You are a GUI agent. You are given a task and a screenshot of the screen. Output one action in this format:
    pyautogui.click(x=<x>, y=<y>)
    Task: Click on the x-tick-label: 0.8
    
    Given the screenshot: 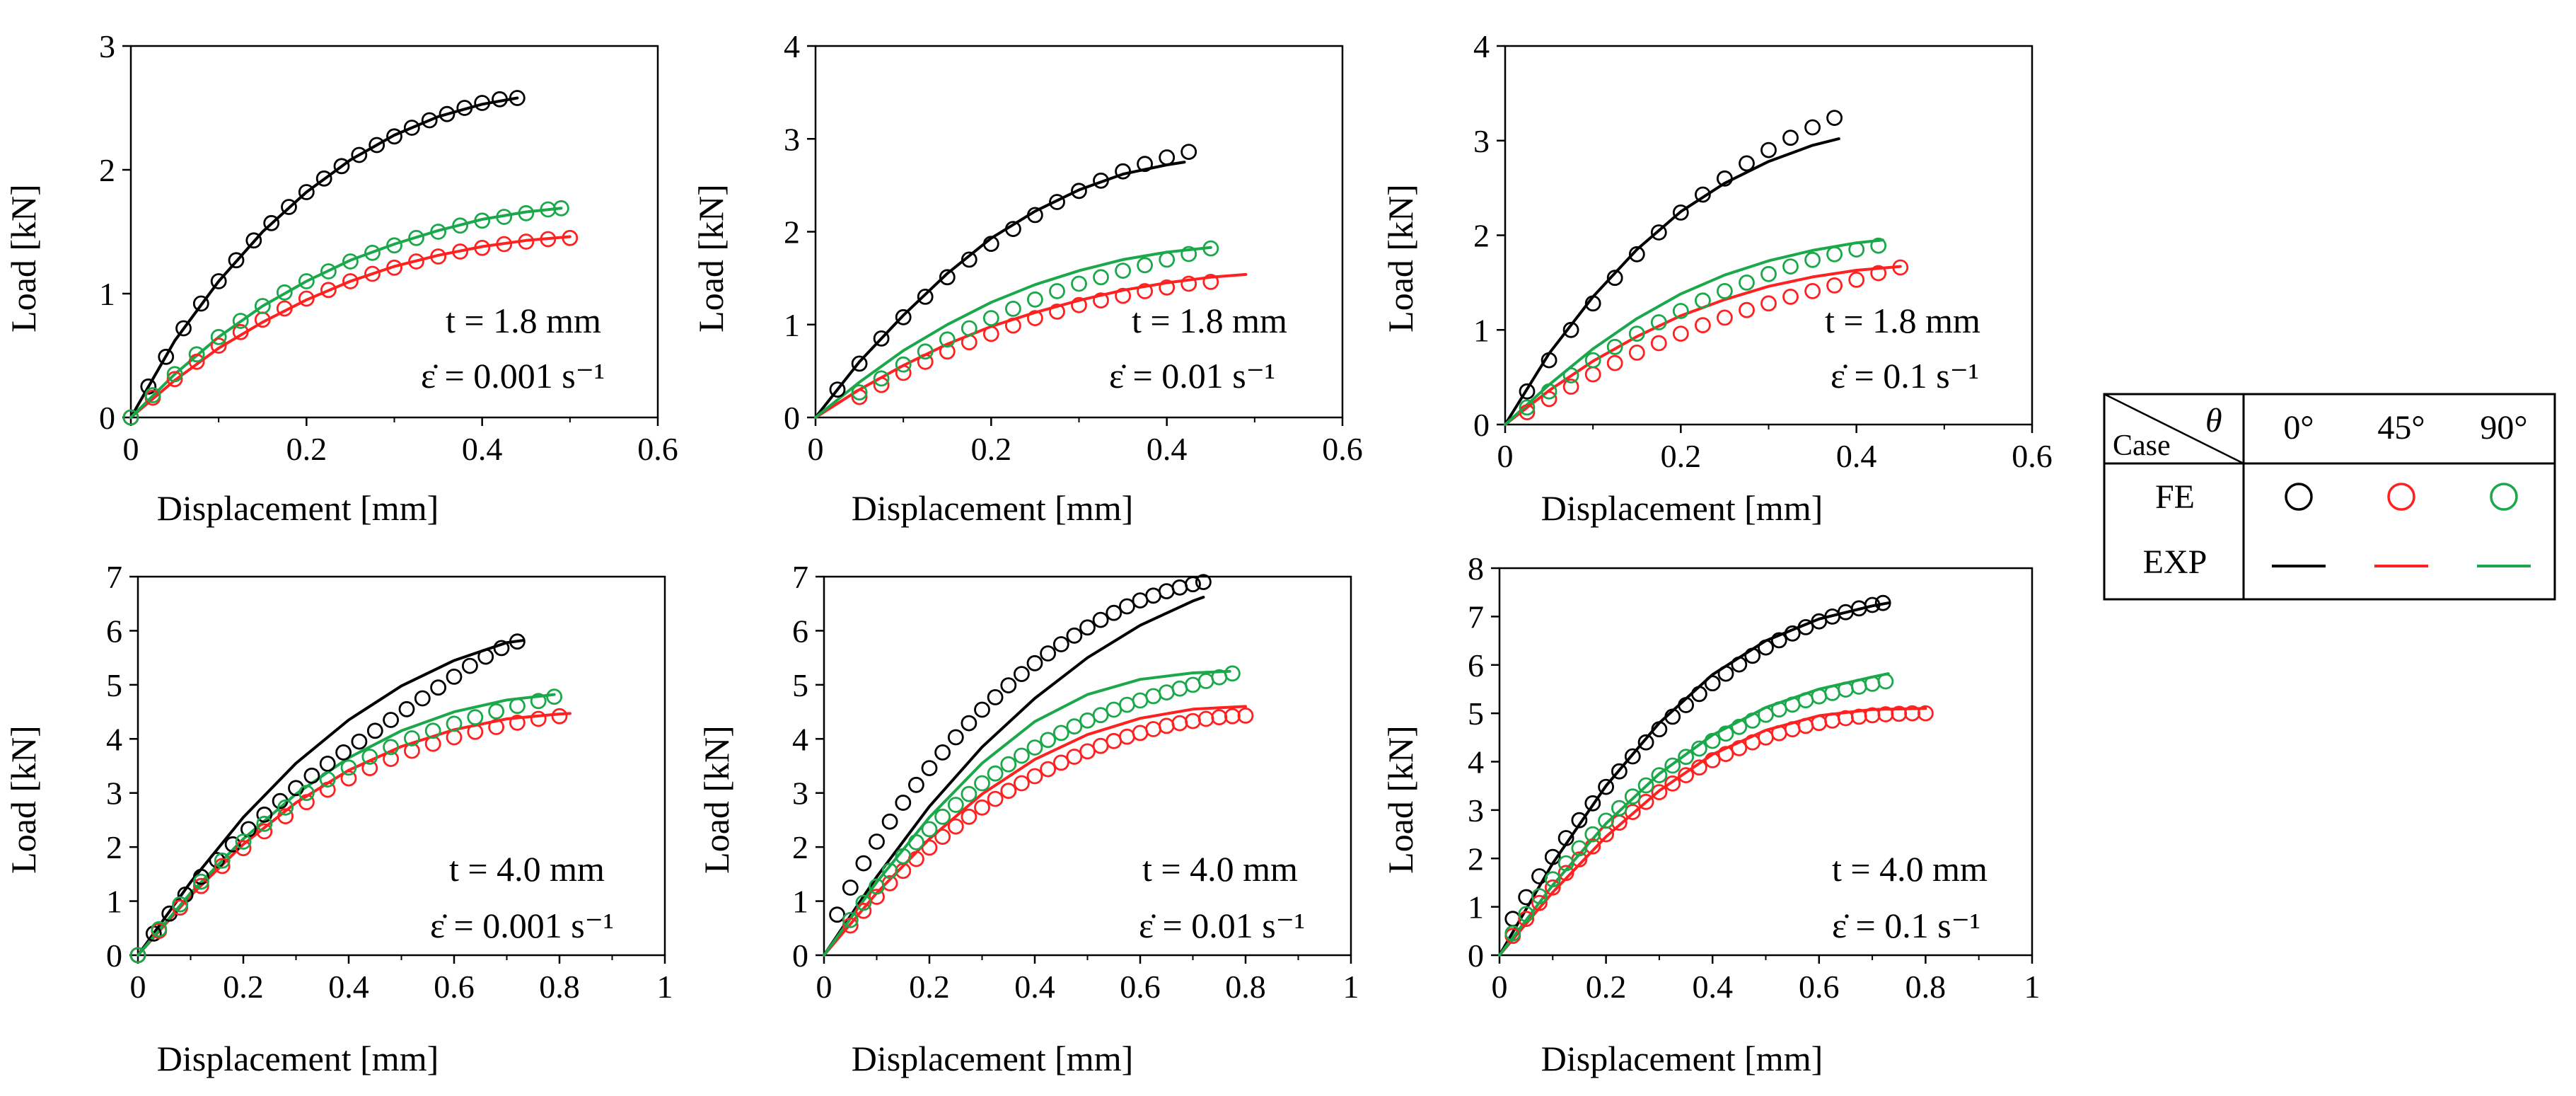 What is the action you would take?
    pyautogui.click(x=559, y=987)
    